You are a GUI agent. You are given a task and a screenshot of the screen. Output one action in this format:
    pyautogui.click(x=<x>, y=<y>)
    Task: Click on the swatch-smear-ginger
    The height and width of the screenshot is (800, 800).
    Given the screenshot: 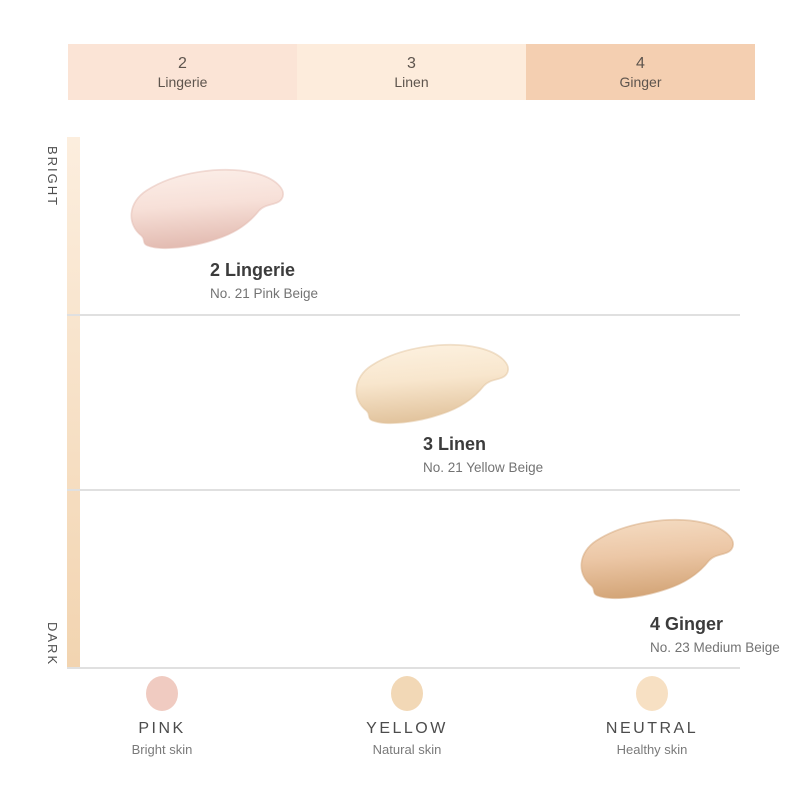 What is the action you would take?
    pyautogui.click(x=657, y=559)
    